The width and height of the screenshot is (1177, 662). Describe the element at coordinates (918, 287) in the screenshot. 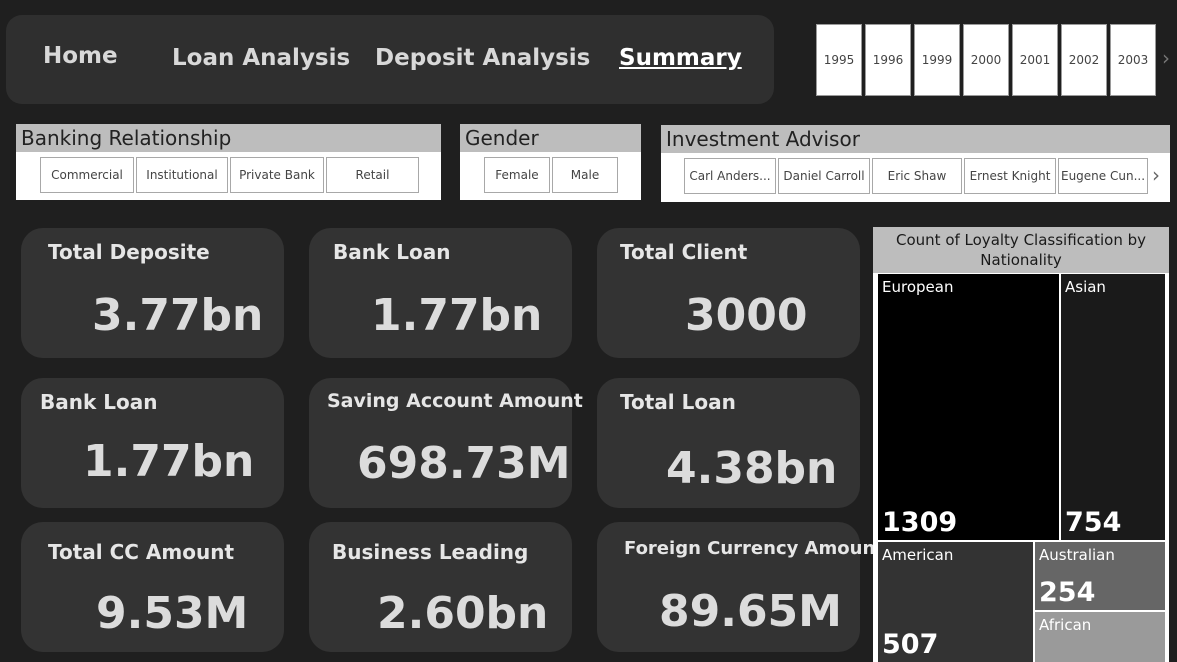

I see `tile-label: European` at that location.